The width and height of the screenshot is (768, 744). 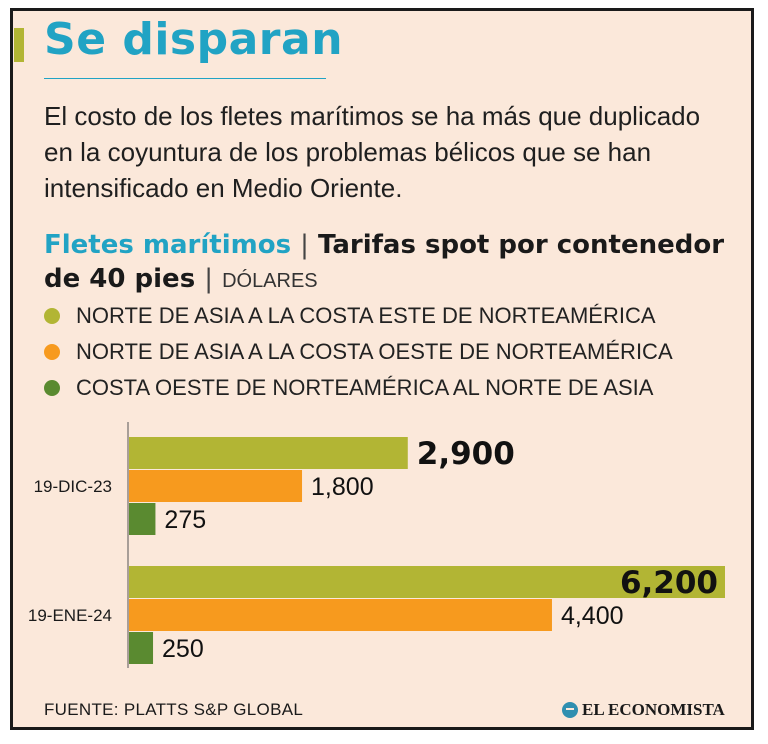 What do you see at coordinates (466, 454) in the screenshot?
I see `data-label: 2,900` at bounding box center [466, 454].